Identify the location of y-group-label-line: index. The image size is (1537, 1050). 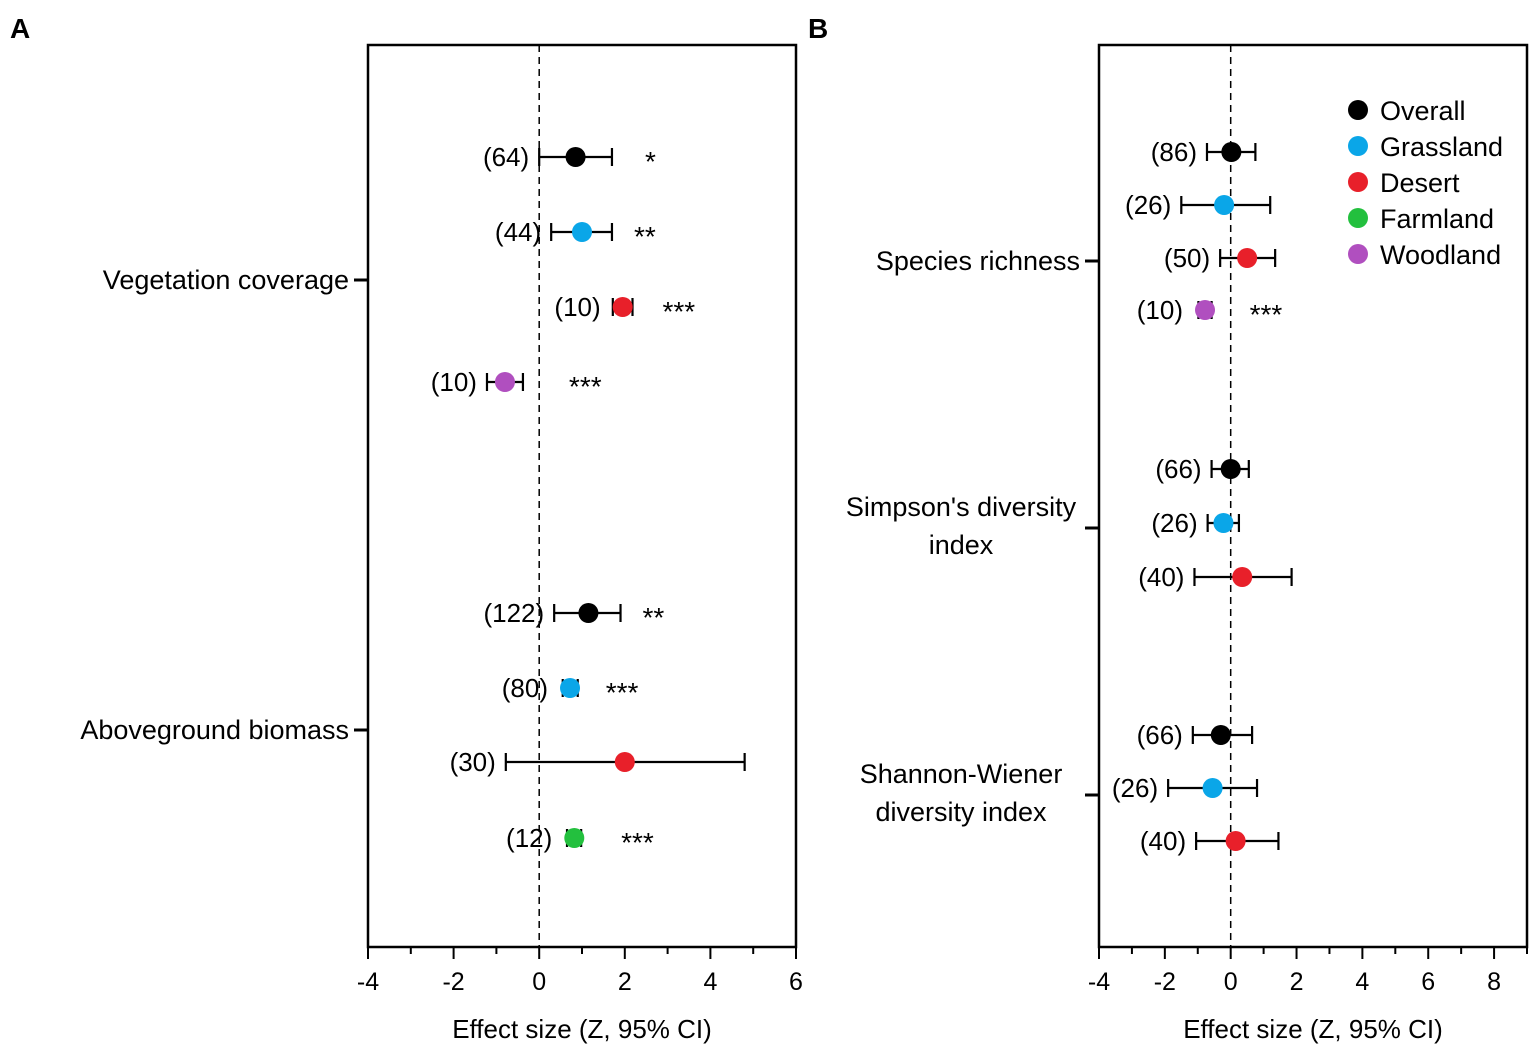
(961, 545).